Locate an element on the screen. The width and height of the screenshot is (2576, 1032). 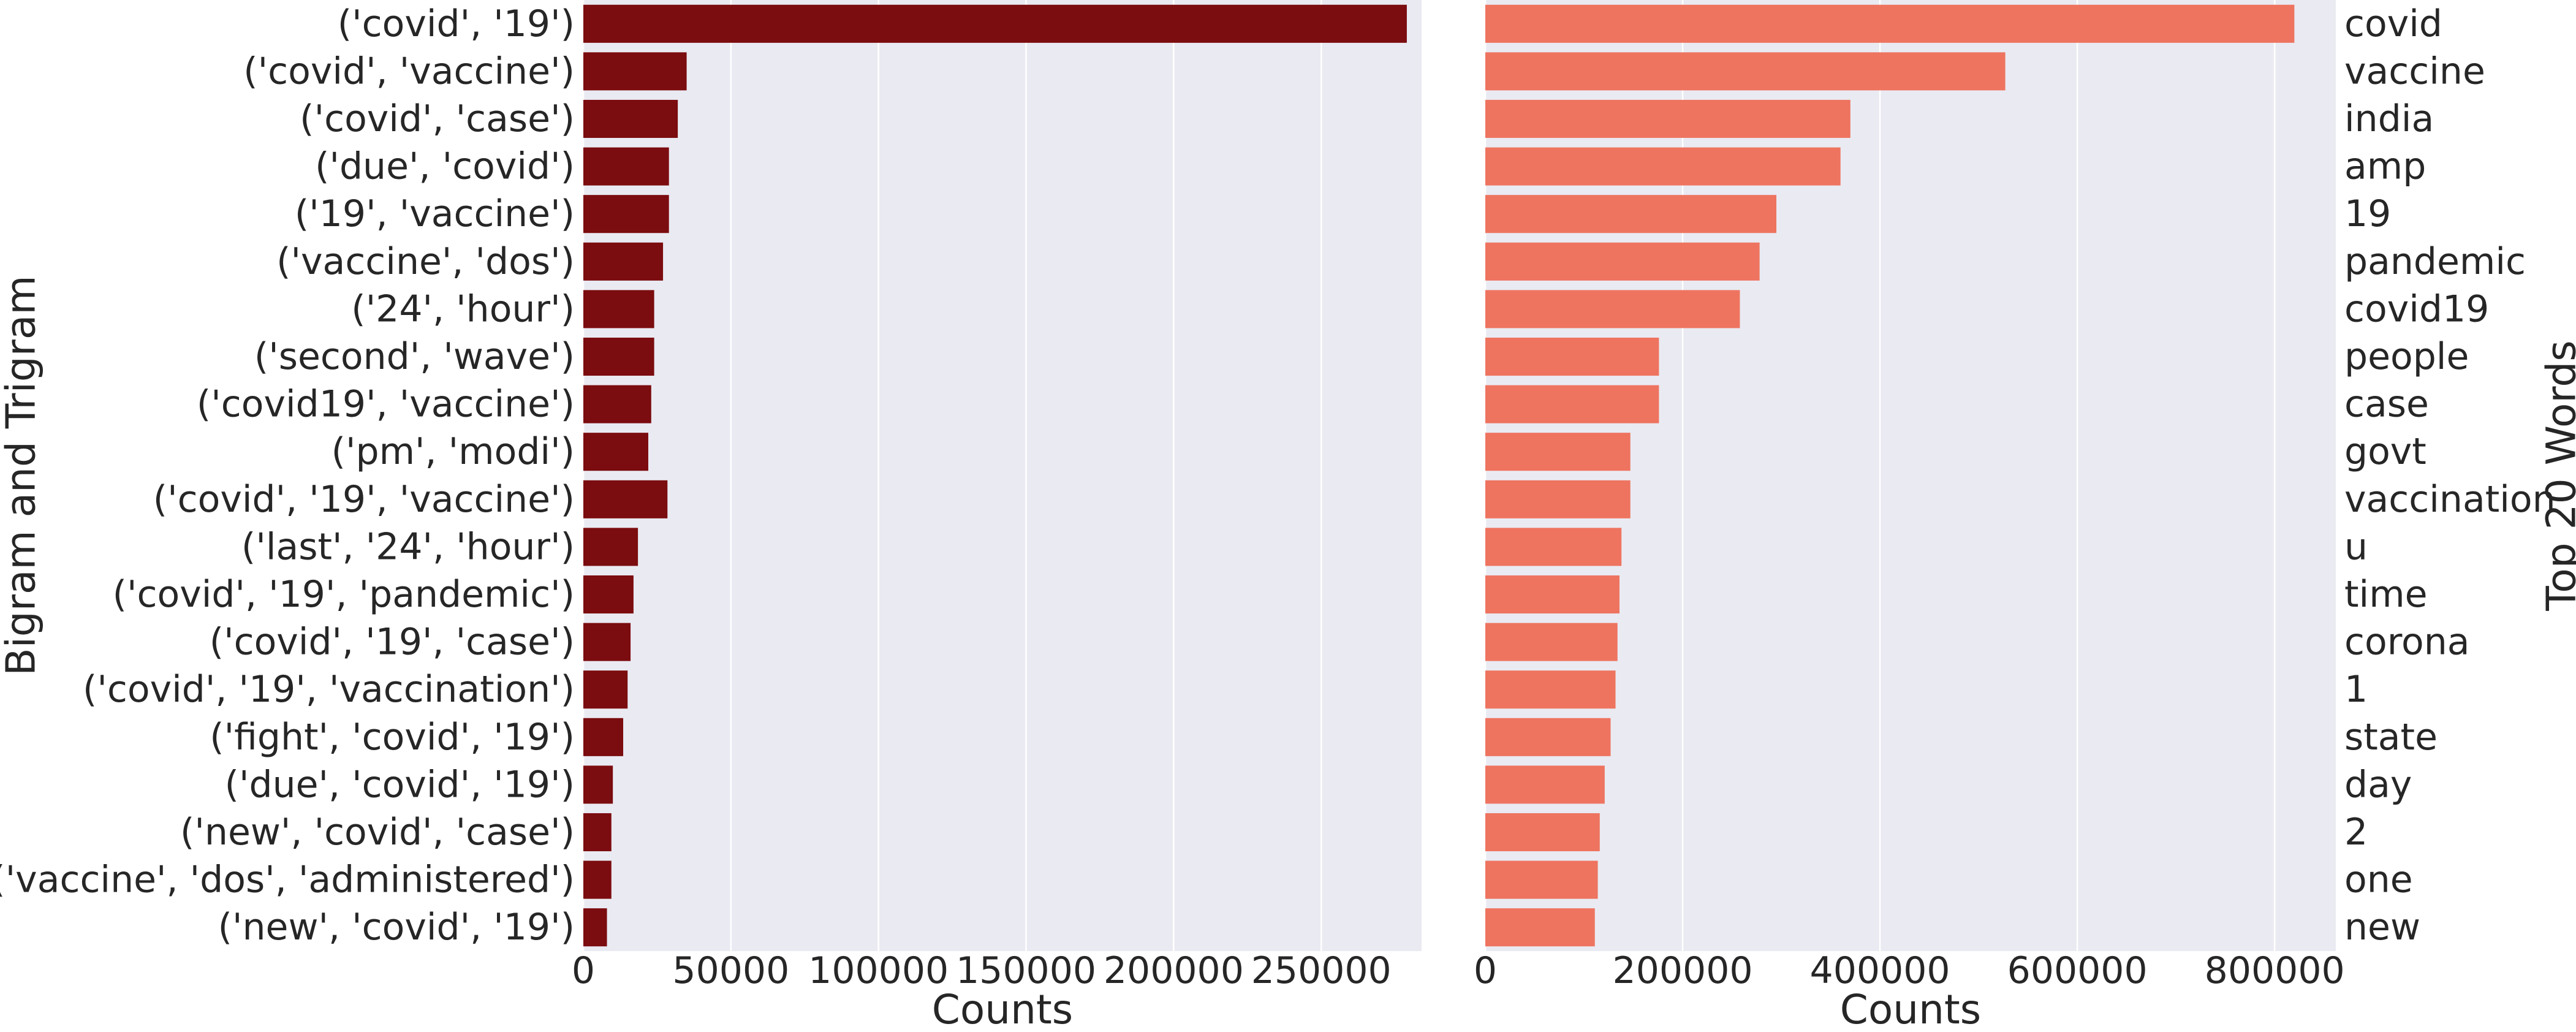
word-label: state is located at coordinates (2391, 738).